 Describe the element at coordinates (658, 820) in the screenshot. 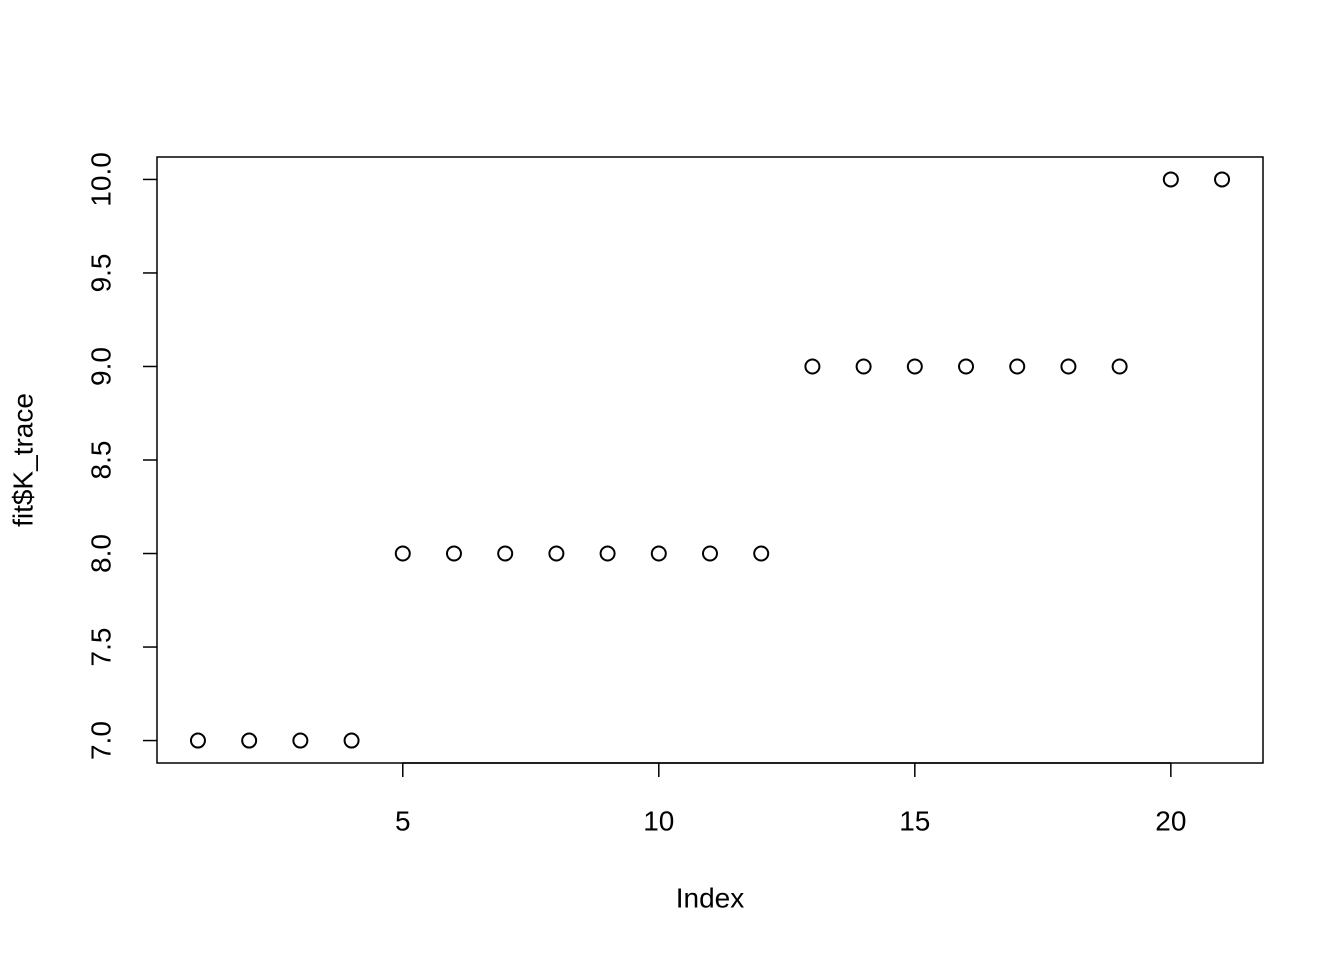

I see `x-tick-label: 10` at that location.